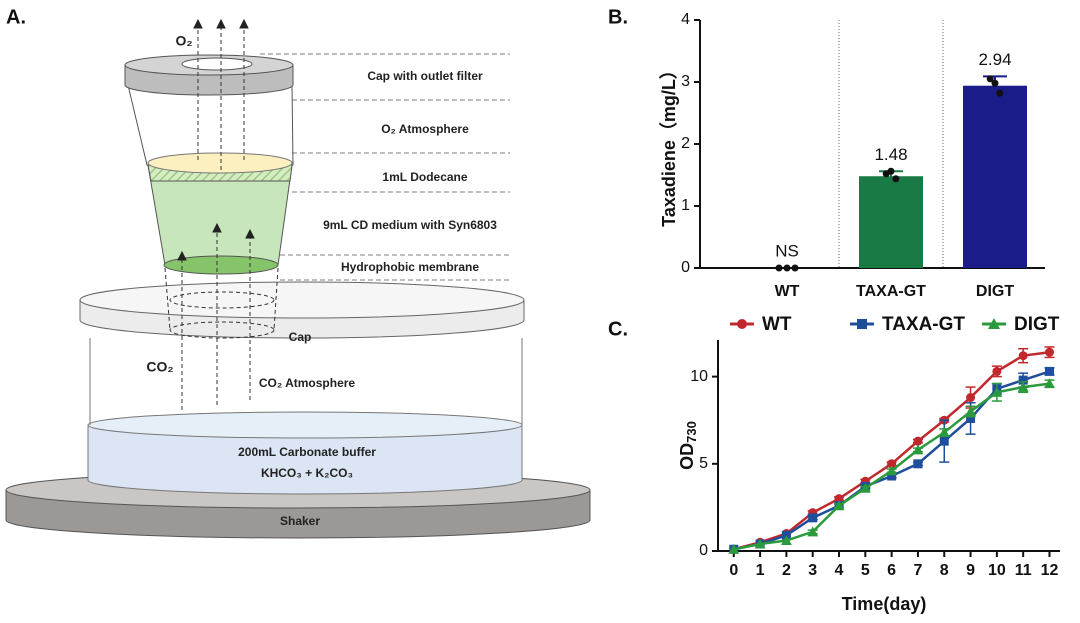  I want to click on legend-label: WT, so click(777, 324).